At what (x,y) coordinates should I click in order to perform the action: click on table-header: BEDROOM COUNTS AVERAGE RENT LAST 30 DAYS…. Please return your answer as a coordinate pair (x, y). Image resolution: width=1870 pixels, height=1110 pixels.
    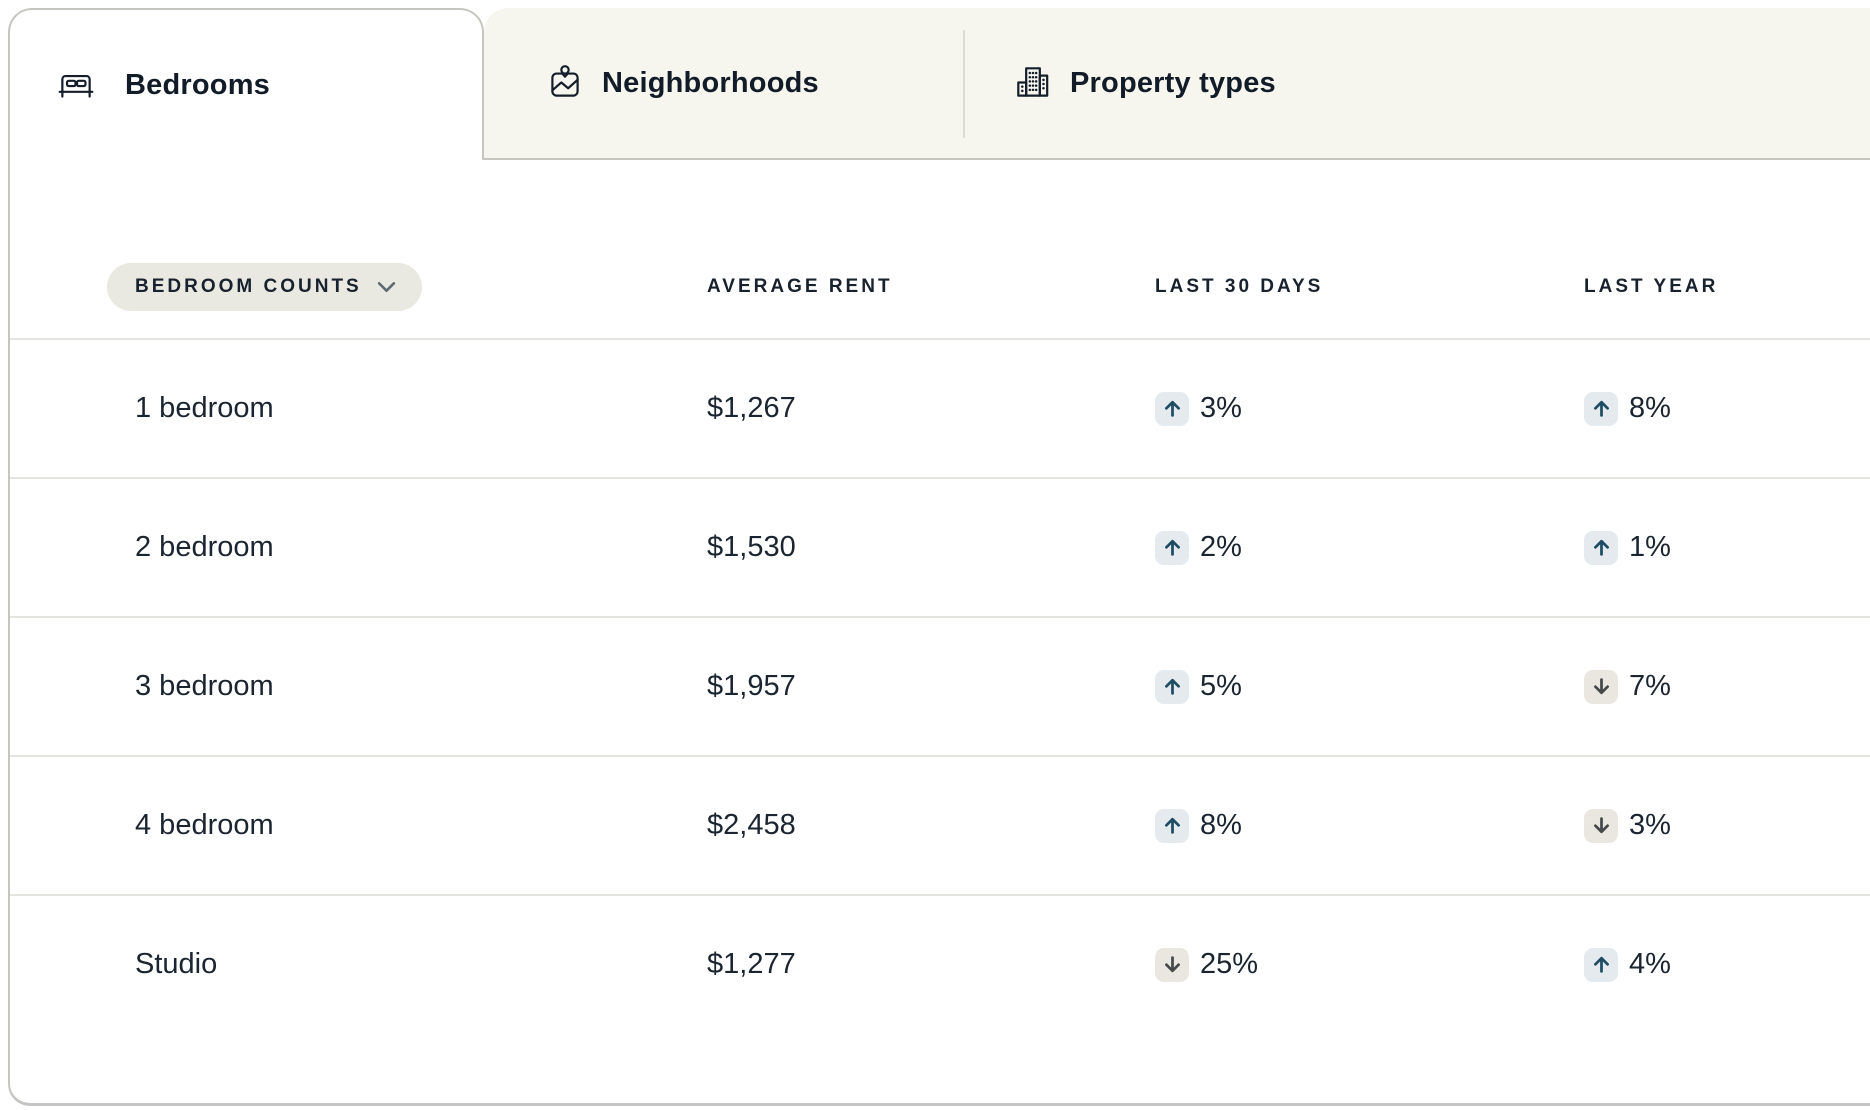
    Looking at the image, I should click on (940, 287).